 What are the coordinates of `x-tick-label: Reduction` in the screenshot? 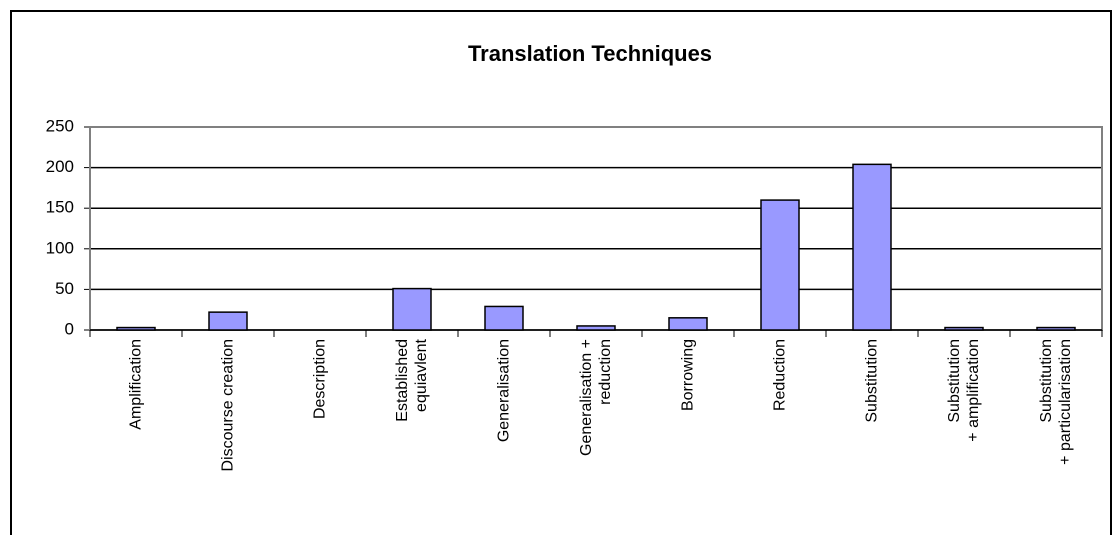 It's located at (780, 375).